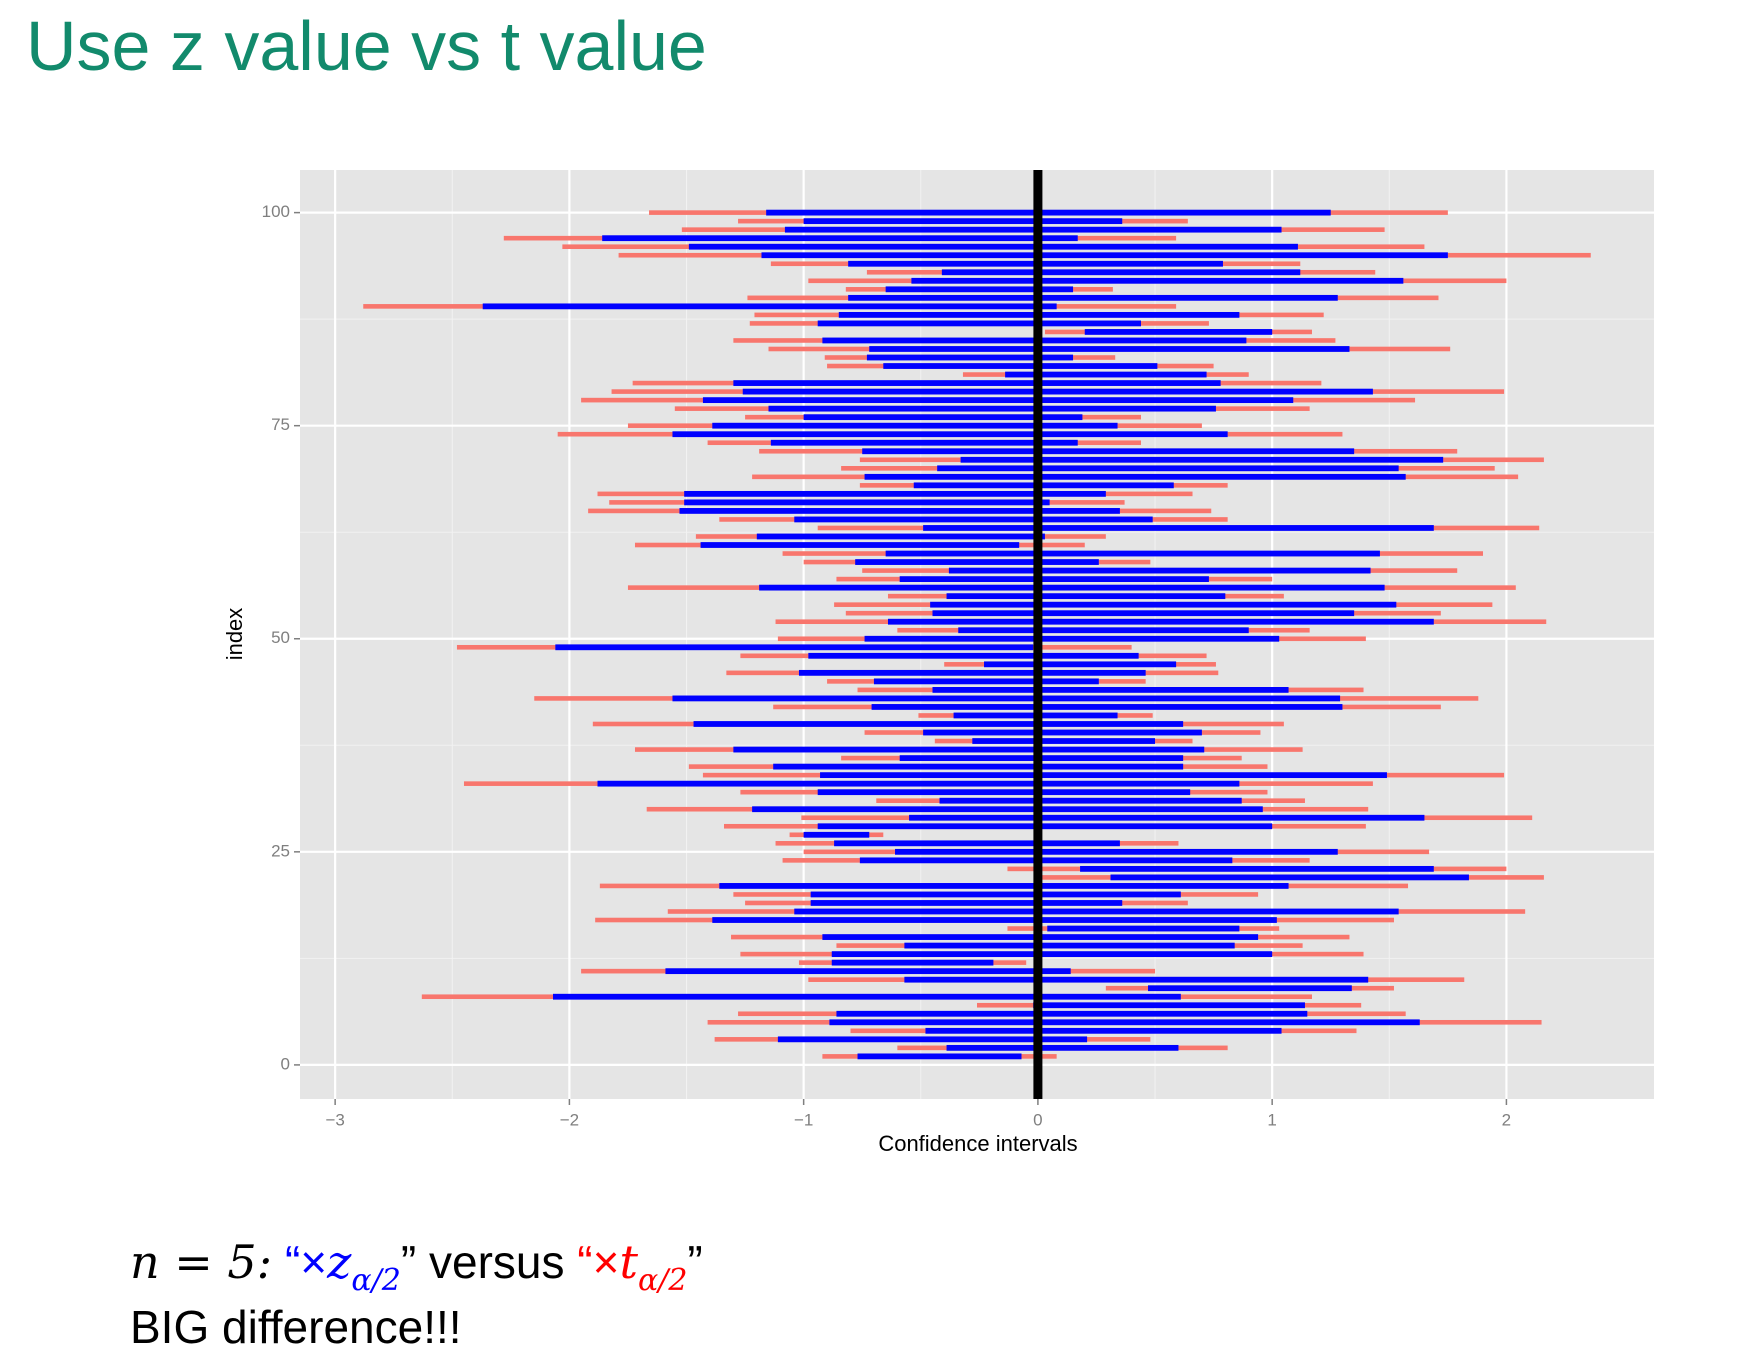  Describe the element at coordinates (977, 1143) in the screenshot. I see `x-axis-label: Confidence intervals` at that location.